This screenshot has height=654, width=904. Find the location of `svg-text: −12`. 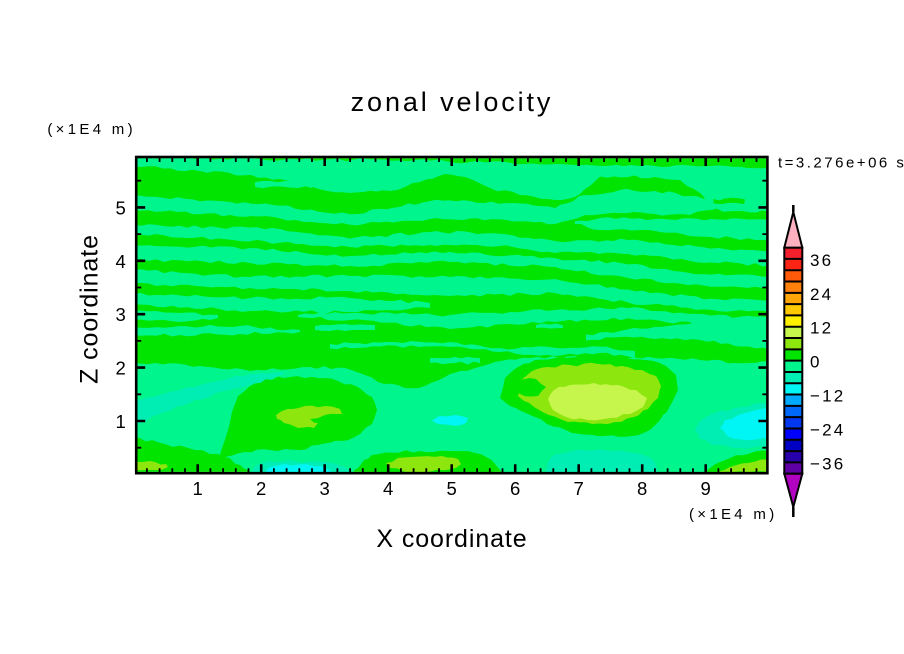

svg-text: −12 is located at coordinates (827, 396).